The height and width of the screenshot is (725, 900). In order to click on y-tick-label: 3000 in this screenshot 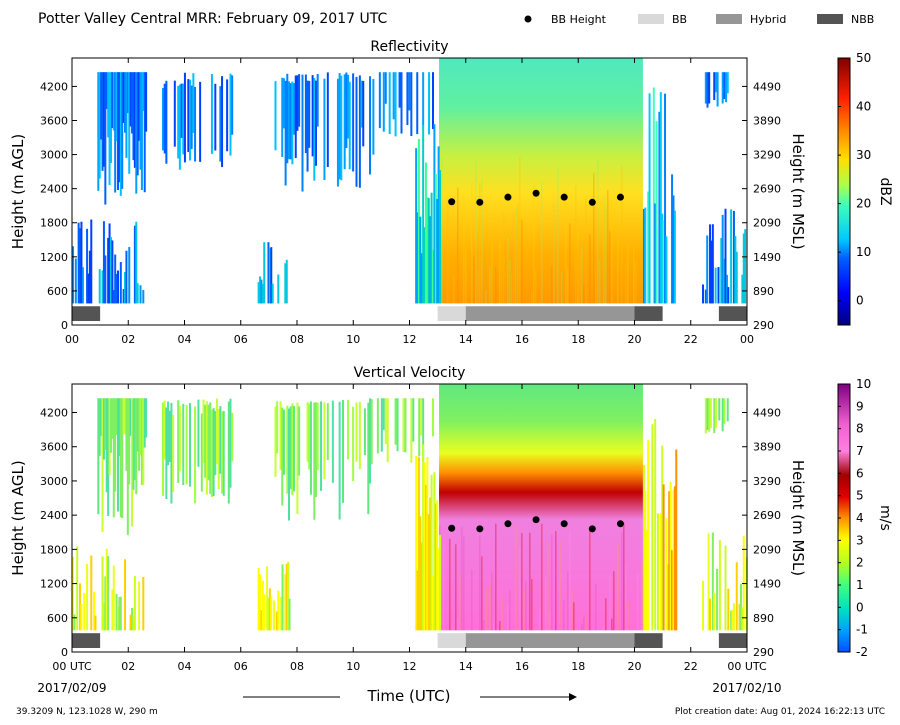, I will do `click(54, 481)`.